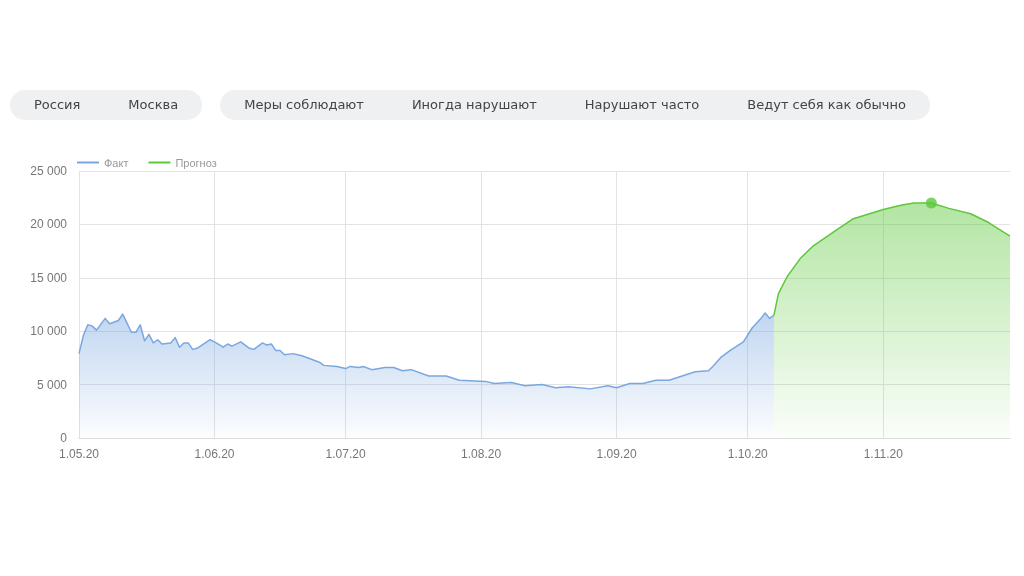  I want to click on x-tick-label: 1.10.20, so click(748, 454).